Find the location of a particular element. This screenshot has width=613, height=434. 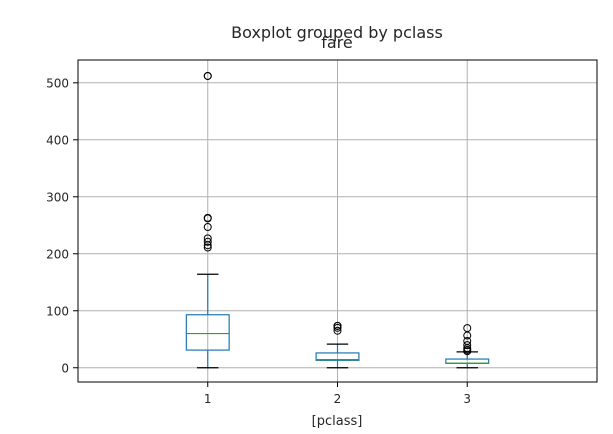

y-tick-label: 100 is located at coordinates (57, 311).